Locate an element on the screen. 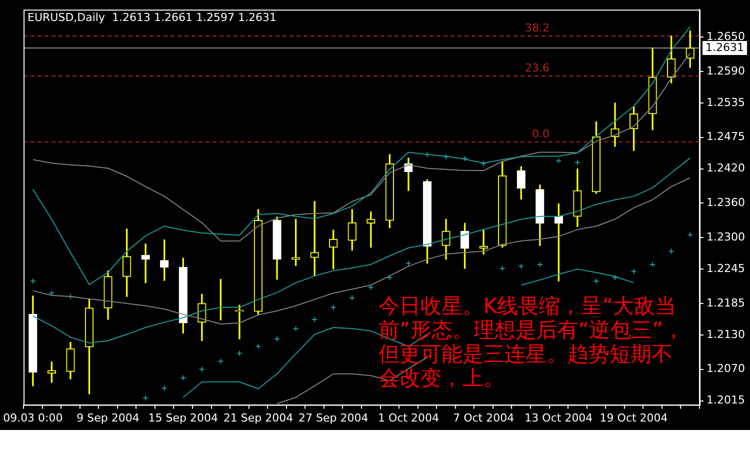  x-tick-label: 13 Oct 2004 is located at coordinates (558, 417).